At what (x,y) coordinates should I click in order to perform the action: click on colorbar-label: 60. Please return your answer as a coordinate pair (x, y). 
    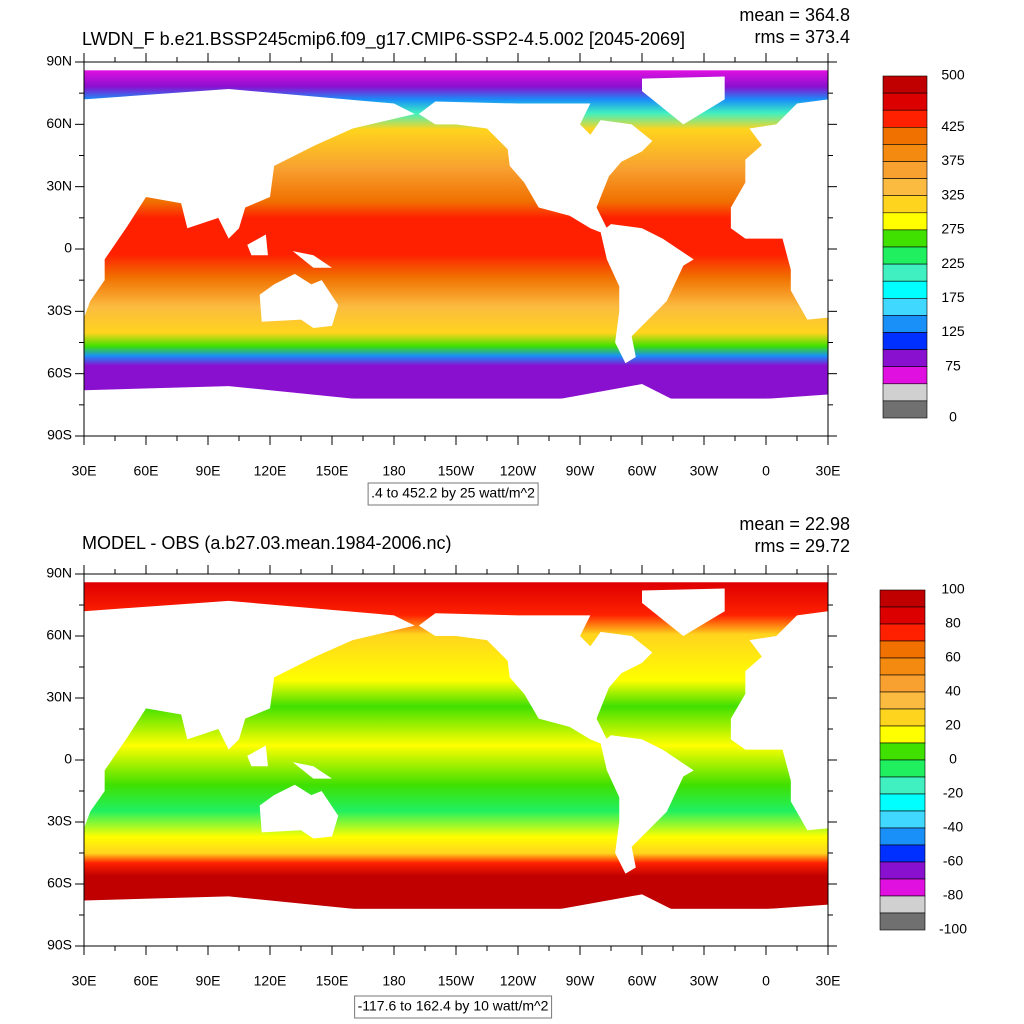
    Looking at the image, I should click on (953, 657).